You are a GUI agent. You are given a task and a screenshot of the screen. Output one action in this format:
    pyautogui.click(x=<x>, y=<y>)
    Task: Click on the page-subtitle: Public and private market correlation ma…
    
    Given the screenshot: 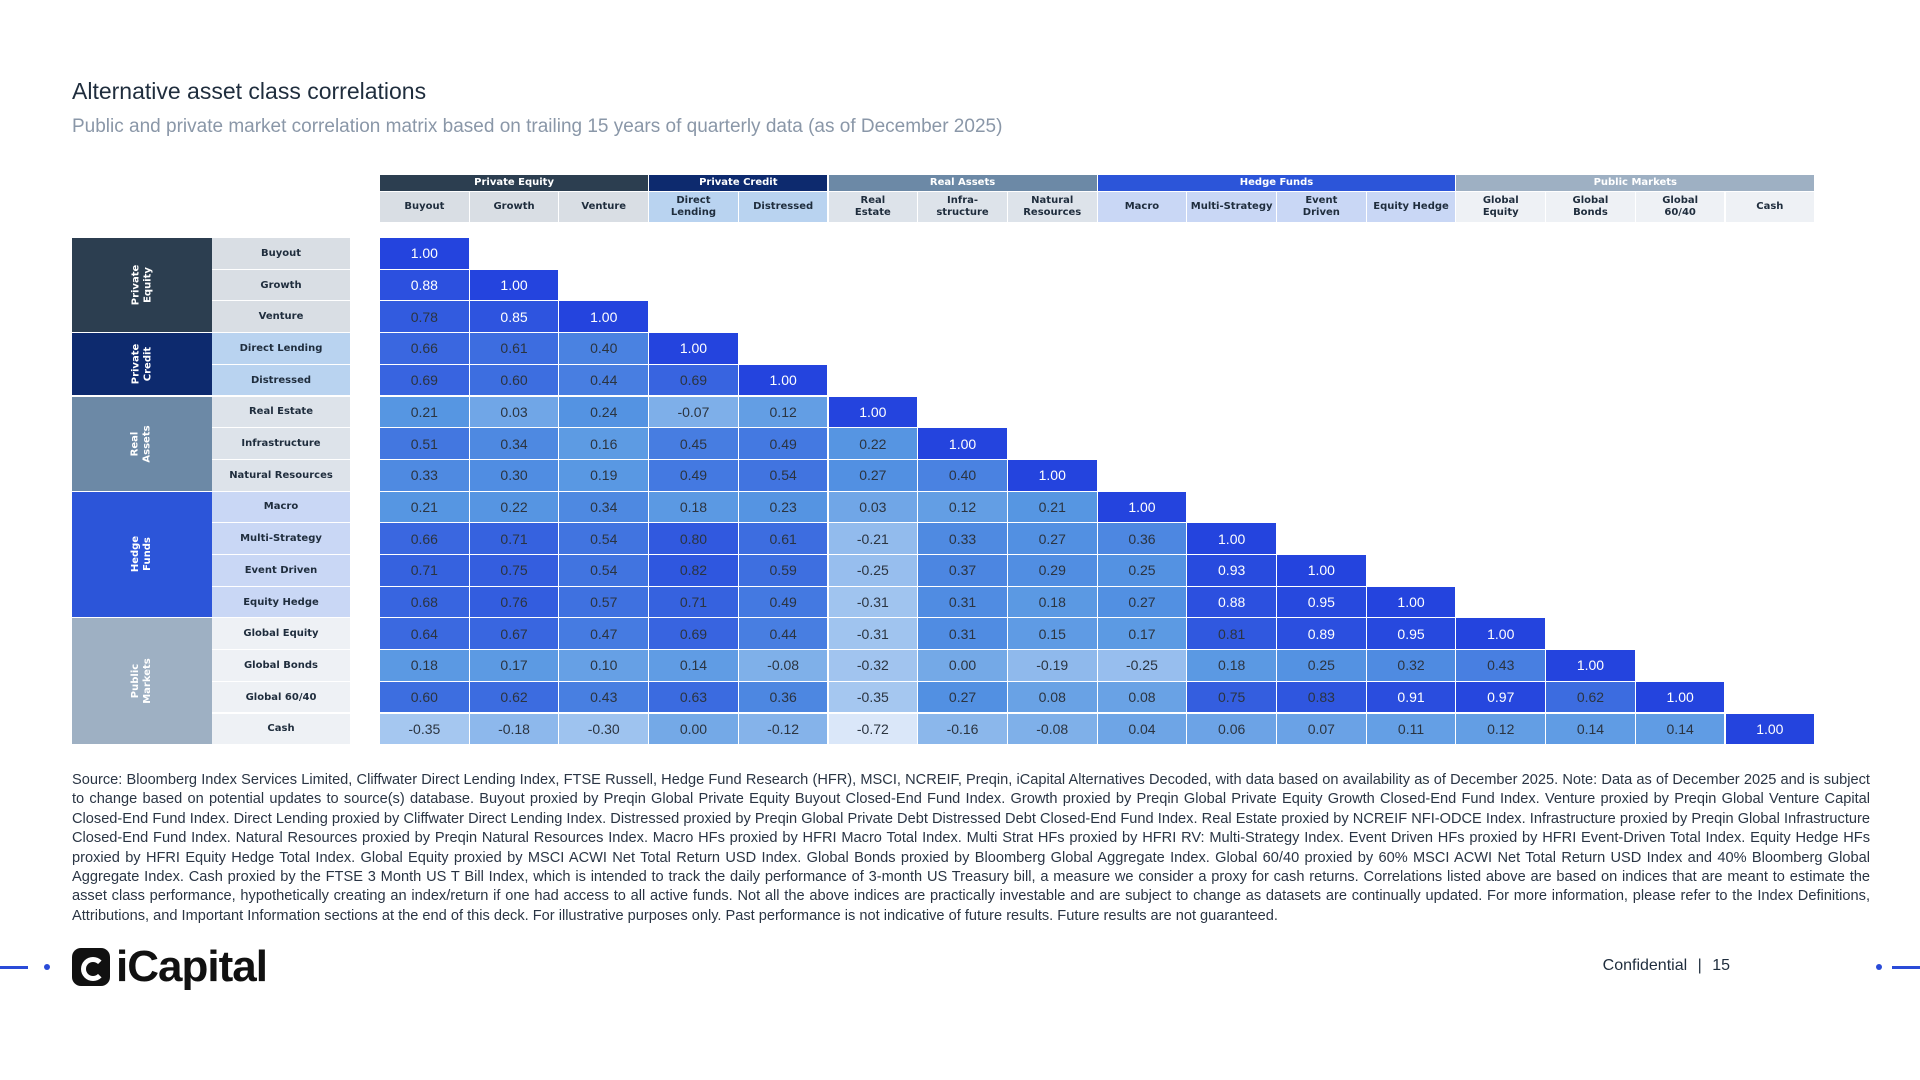 What is the action you would take?
    pyautogui.click(x=537, y=126)
    